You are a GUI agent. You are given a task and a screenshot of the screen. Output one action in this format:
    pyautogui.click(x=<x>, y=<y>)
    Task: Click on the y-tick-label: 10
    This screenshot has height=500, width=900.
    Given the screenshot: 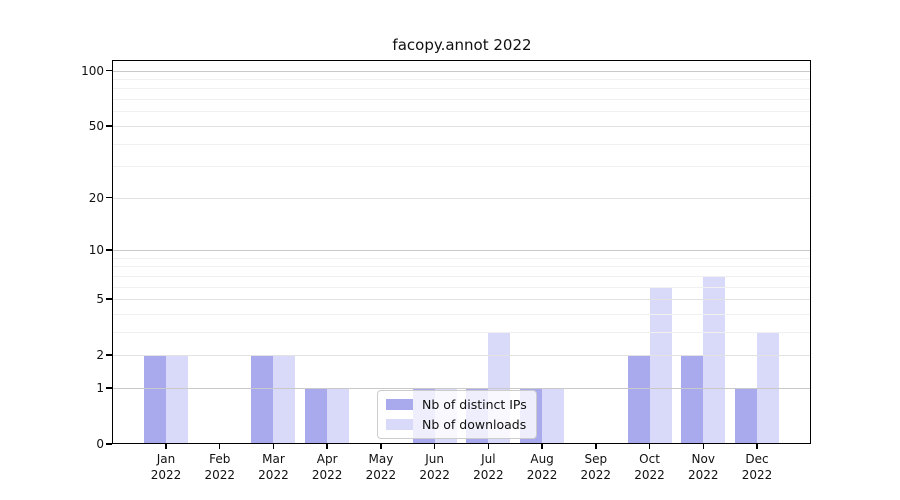 What is the action you would take?
    pyautogui.click(x=96, y=249)
    